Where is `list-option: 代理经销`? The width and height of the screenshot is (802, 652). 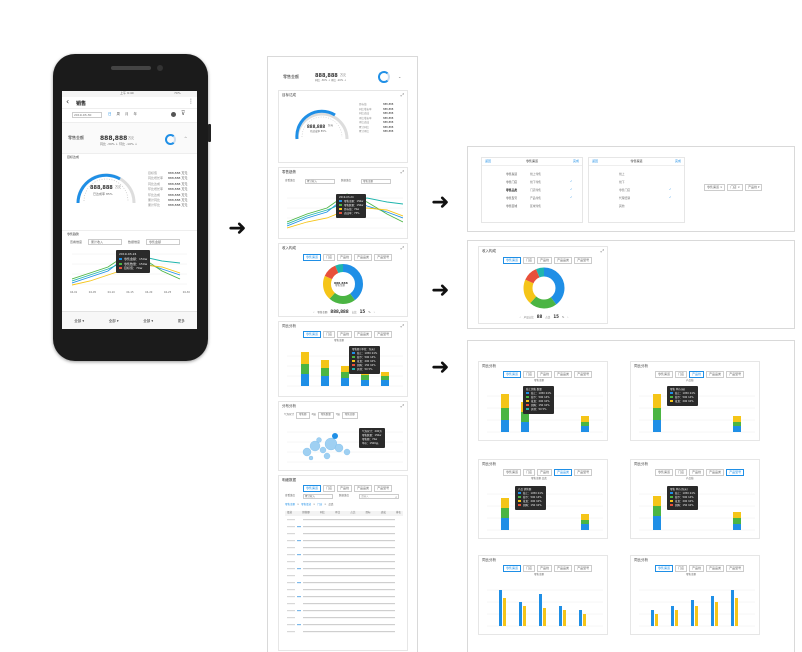 list-option: 代理经销 is located at coordinates (625, 198).